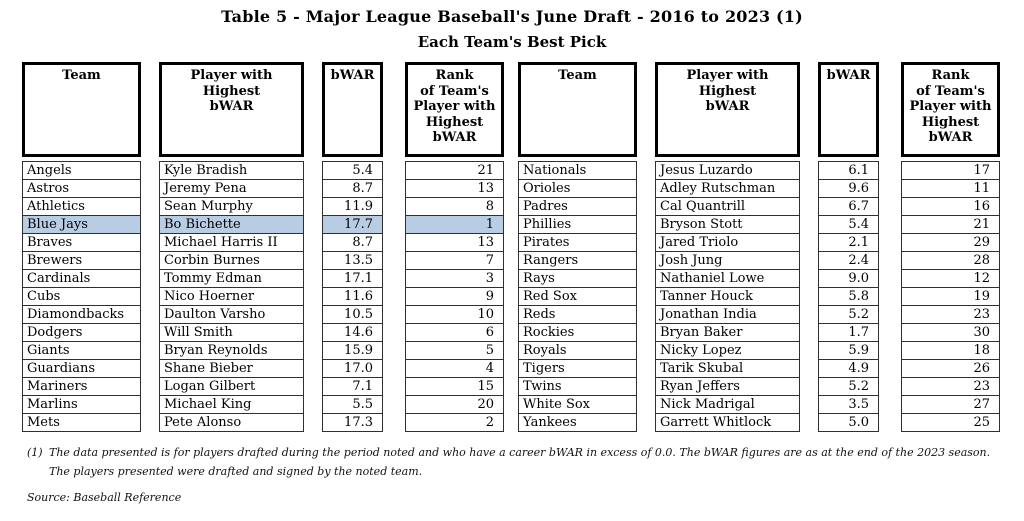  Describe the element at coordinates (950, 422) in the screenshot. I see `rank-cell: 25` at that location.